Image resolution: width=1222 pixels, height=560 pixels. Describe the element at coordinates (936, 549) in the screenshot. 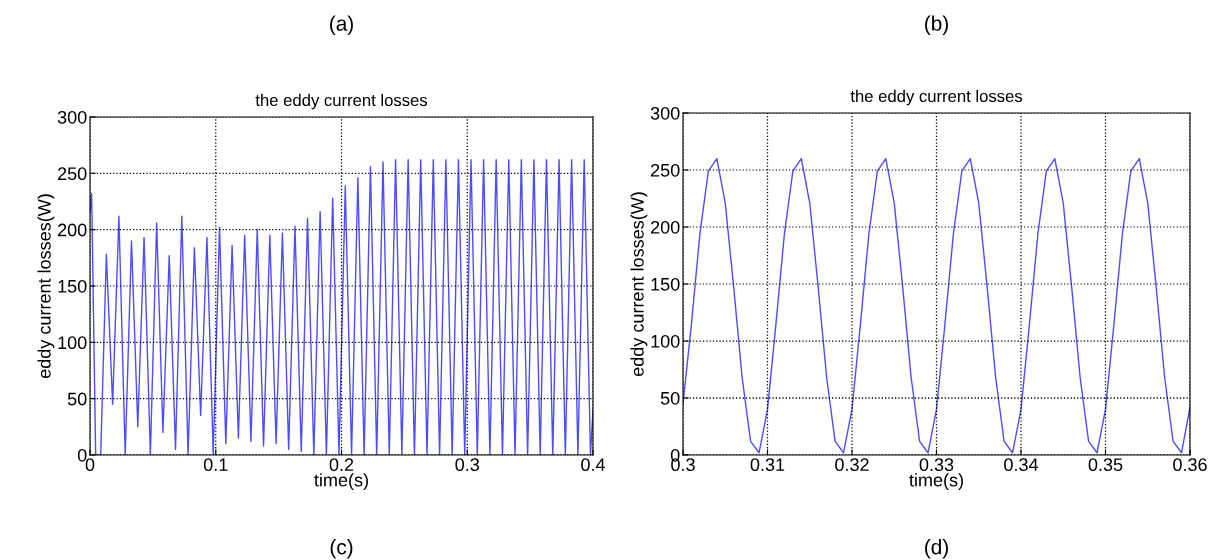

I see `text: (d)` at that location.